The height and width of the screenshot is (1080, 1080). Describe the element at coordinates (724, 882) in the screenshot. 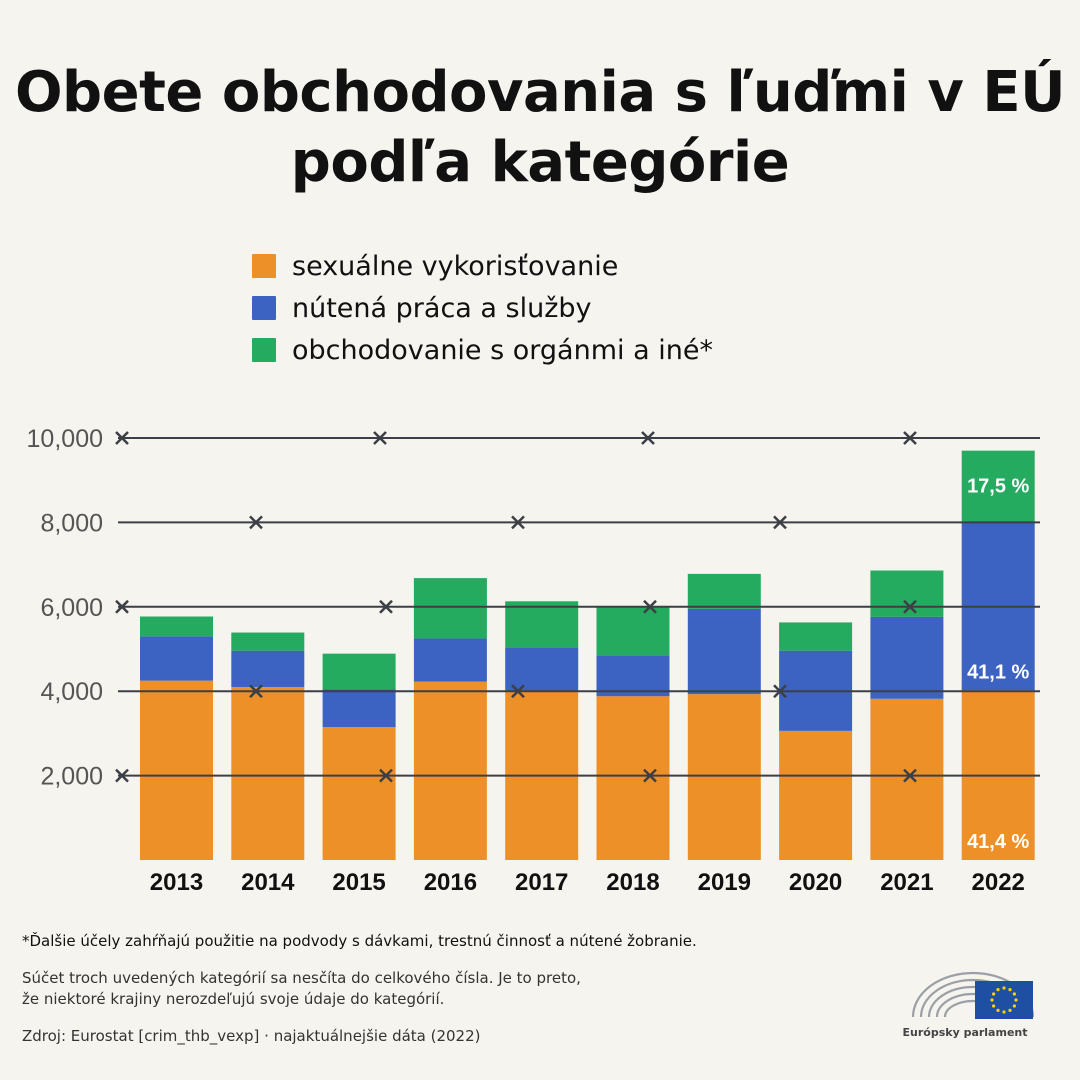

I see `x-tick-label: 2019` at that location.